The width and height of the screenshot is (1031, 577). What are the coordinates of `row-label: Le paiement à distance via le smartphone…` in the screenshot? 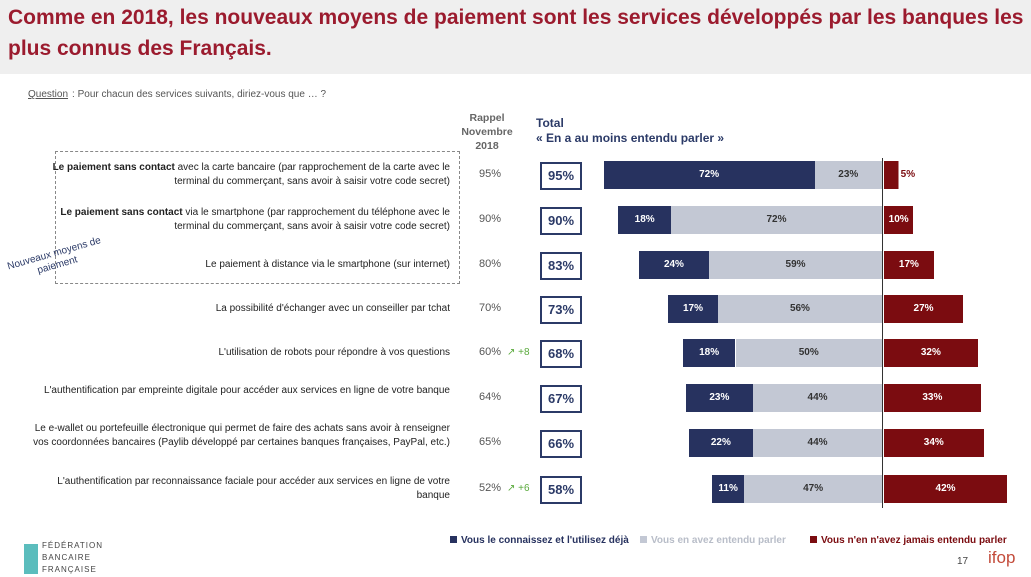 It's located at (240, 265).